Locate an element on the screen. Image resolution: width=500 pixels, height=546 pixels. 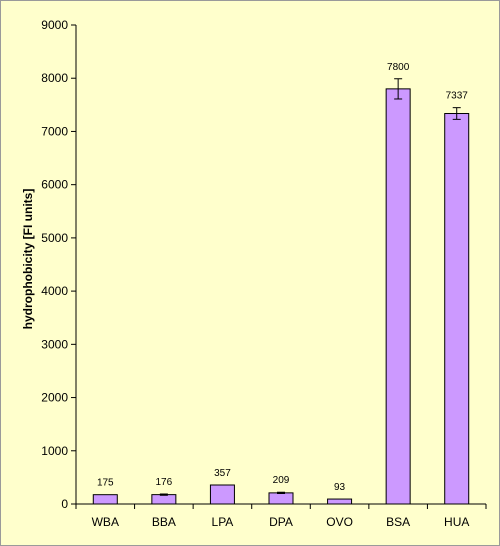
data-label: 175 is located at coordinates (105, 483).